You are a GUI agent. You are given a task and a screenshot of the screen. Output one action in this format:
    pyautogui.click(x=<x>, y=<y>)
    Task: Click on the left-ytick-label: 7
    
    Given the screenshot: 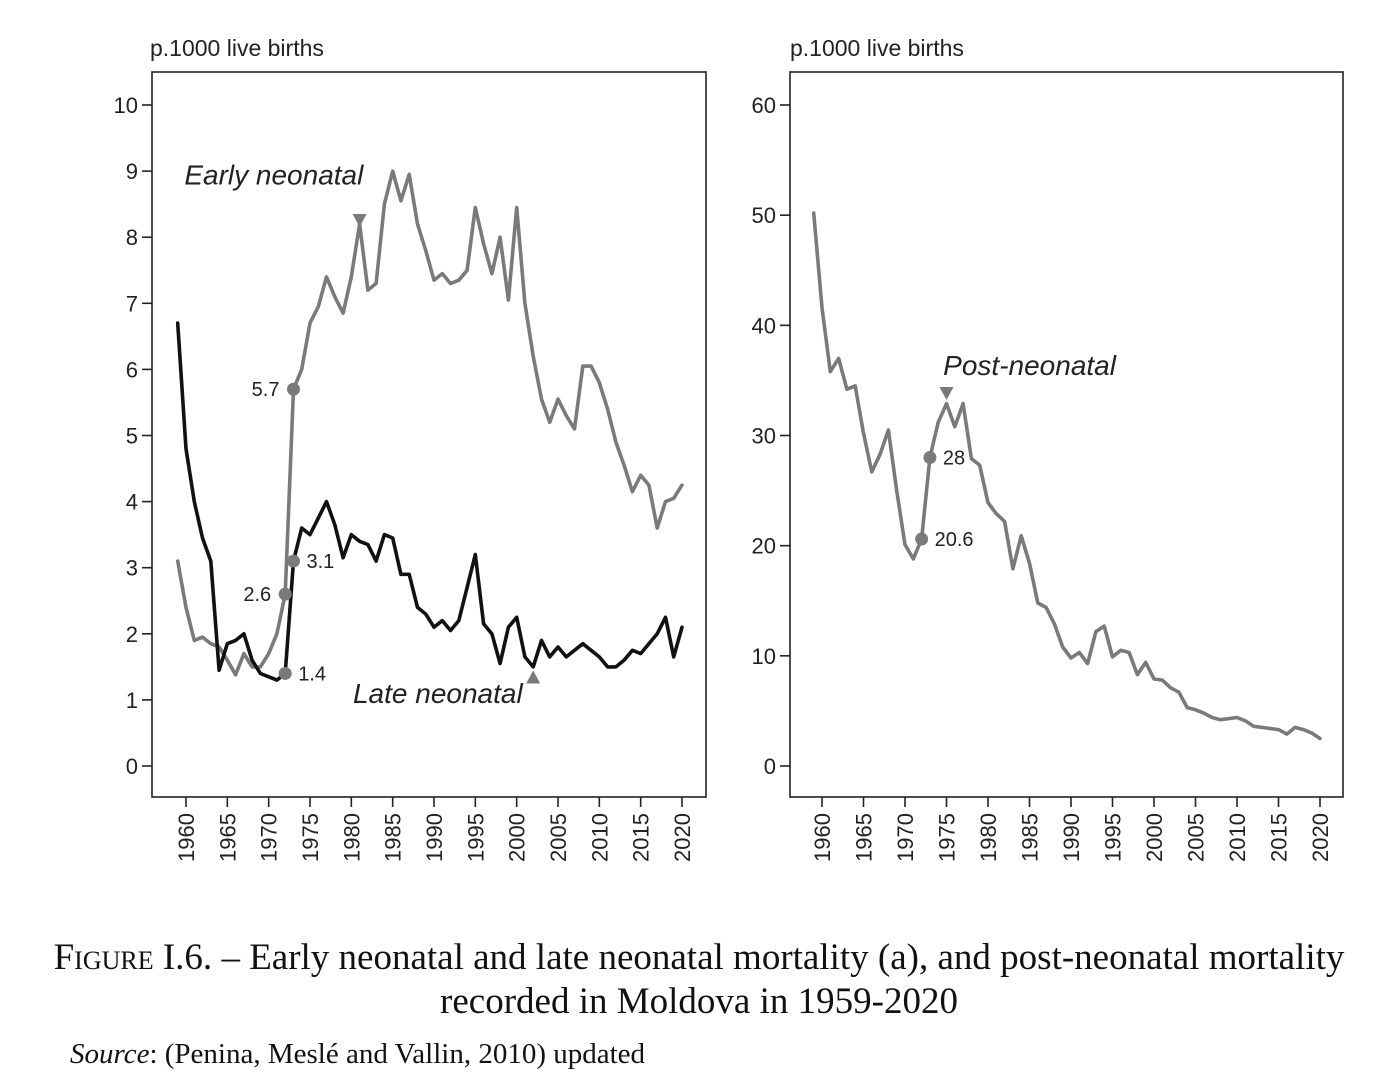 What is the action you would take?
    pyautogui.click(x=132, y=303)
    